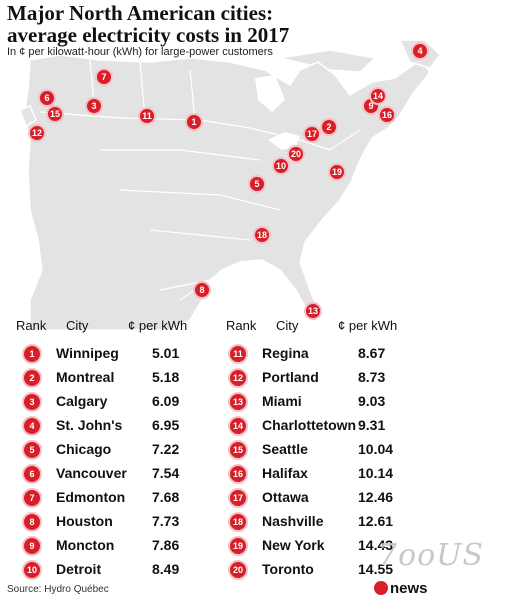  Describe the element at coordinates (47, 98) in the screenshot. I see `marker-6: 6` at that location.